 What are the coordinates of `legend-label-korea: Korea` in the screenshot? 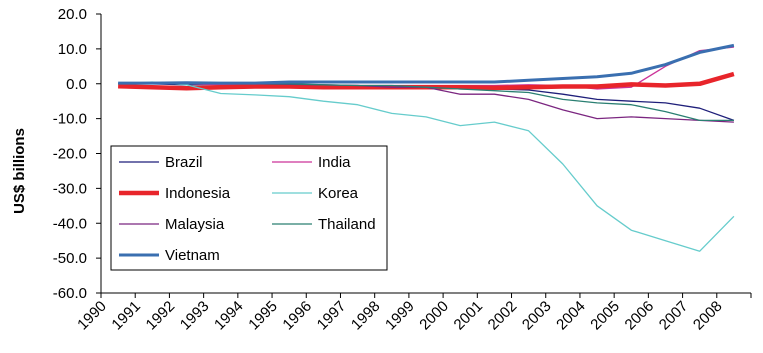 It's located at (338, 193).